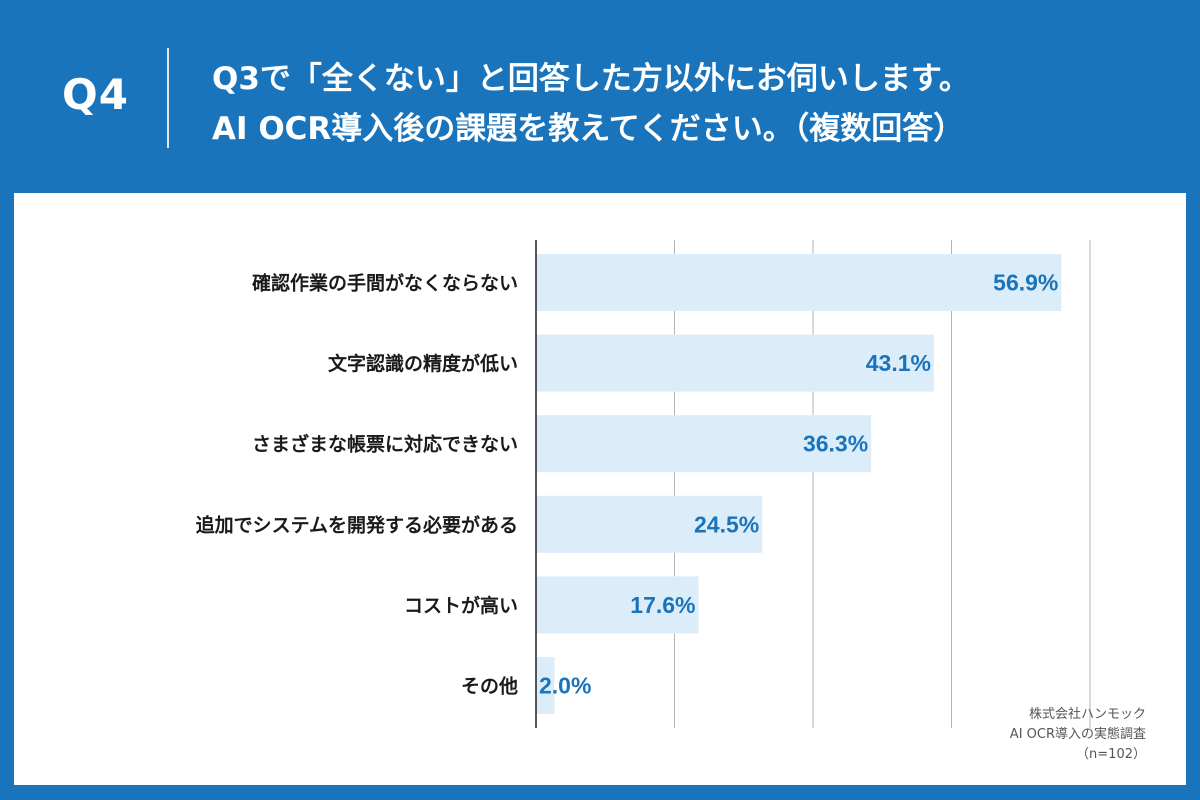 Image resolution: width=1200 pixels, height=800 pixels. I want to click on source-company: 株式会社ハンモック, so click(1087, 714).